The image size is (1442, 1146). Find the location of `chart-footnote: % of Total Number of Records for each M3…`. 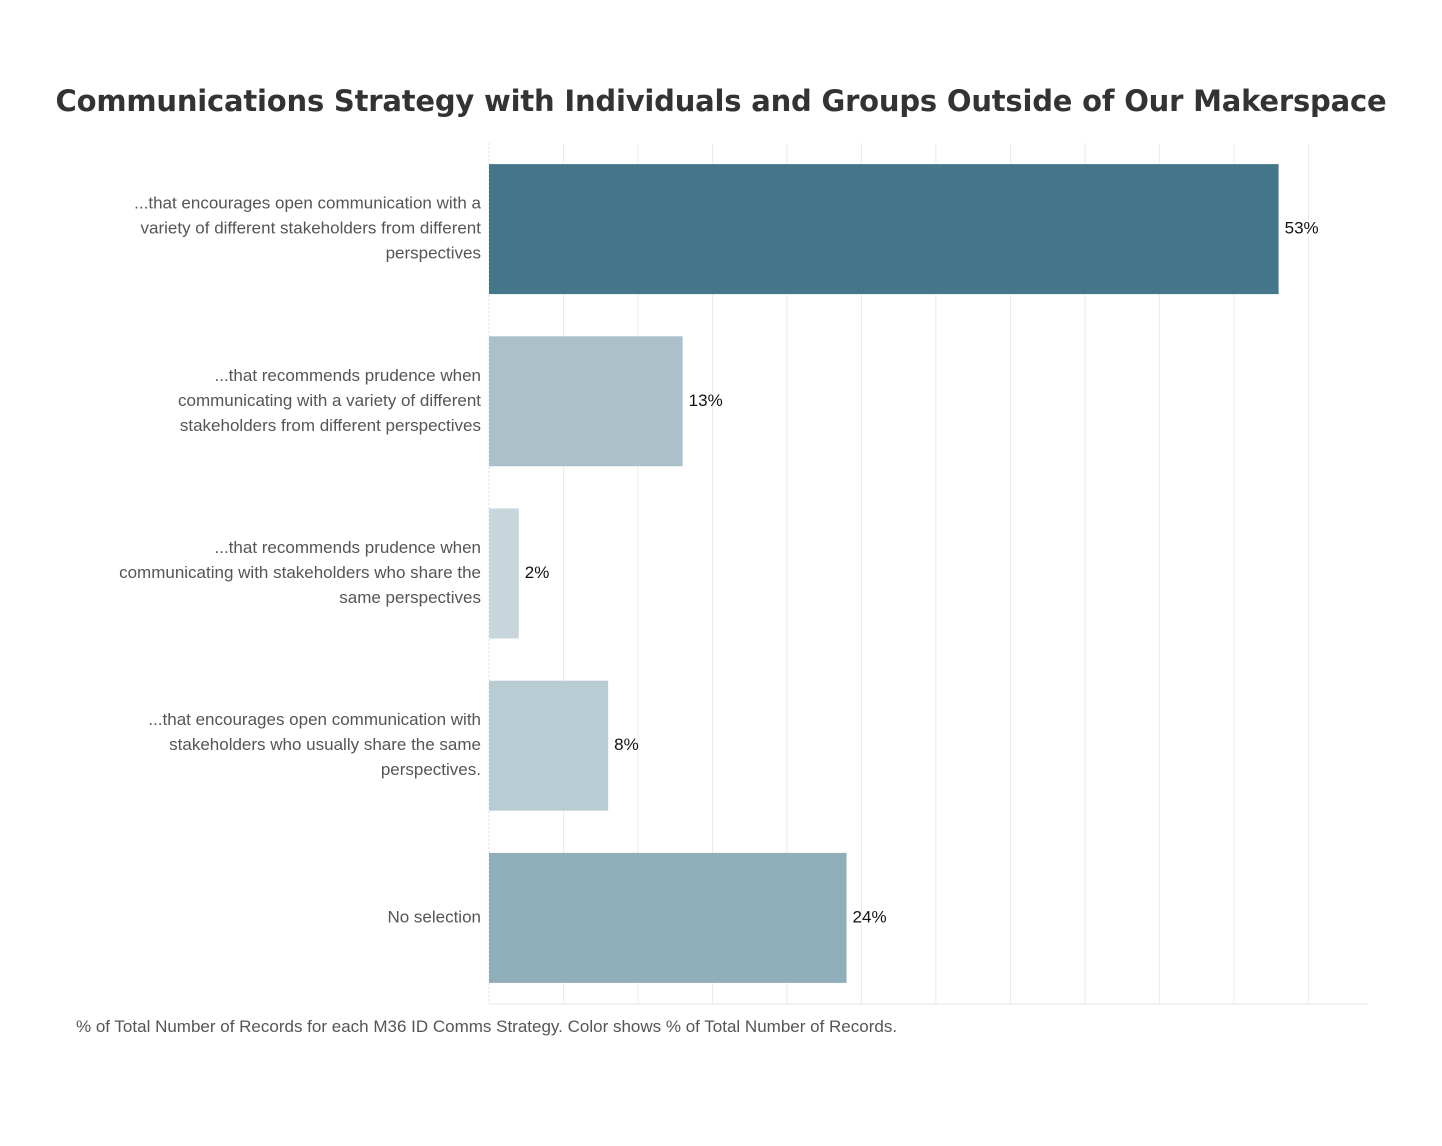

chart-footnote: % of Total Number of Records for each M3… is located at coordinates (487, 1026).